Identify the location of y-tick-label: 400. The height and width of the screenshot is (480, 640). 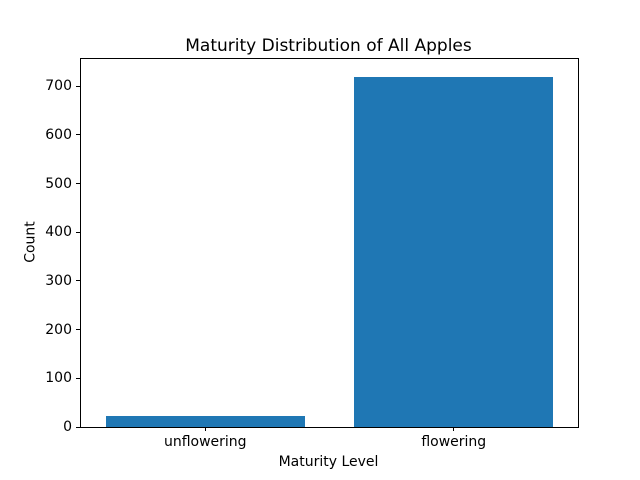
(58, 232).